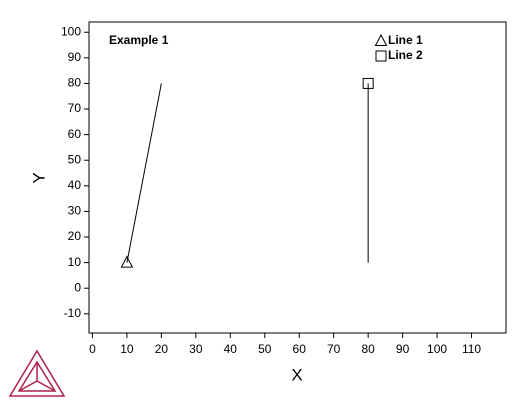 The width and height of the screenshot is (530, 409). I want to click on chart-title: Example 1, so click(139, 40).